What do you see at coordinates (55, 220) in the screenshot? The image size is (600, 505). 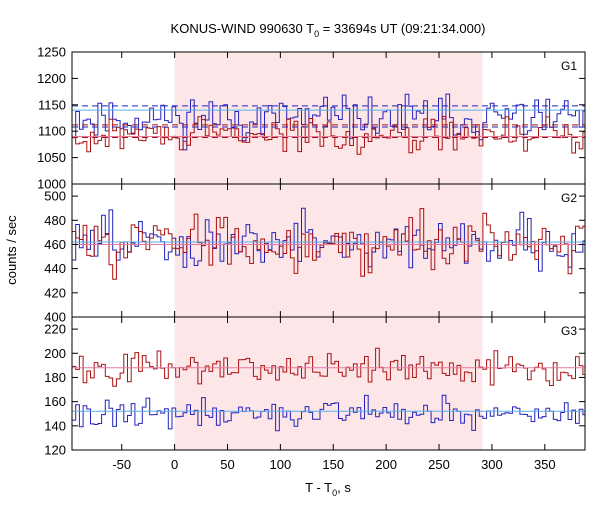 I see `y-tick-label: 480` at bounding box center [55, 220].